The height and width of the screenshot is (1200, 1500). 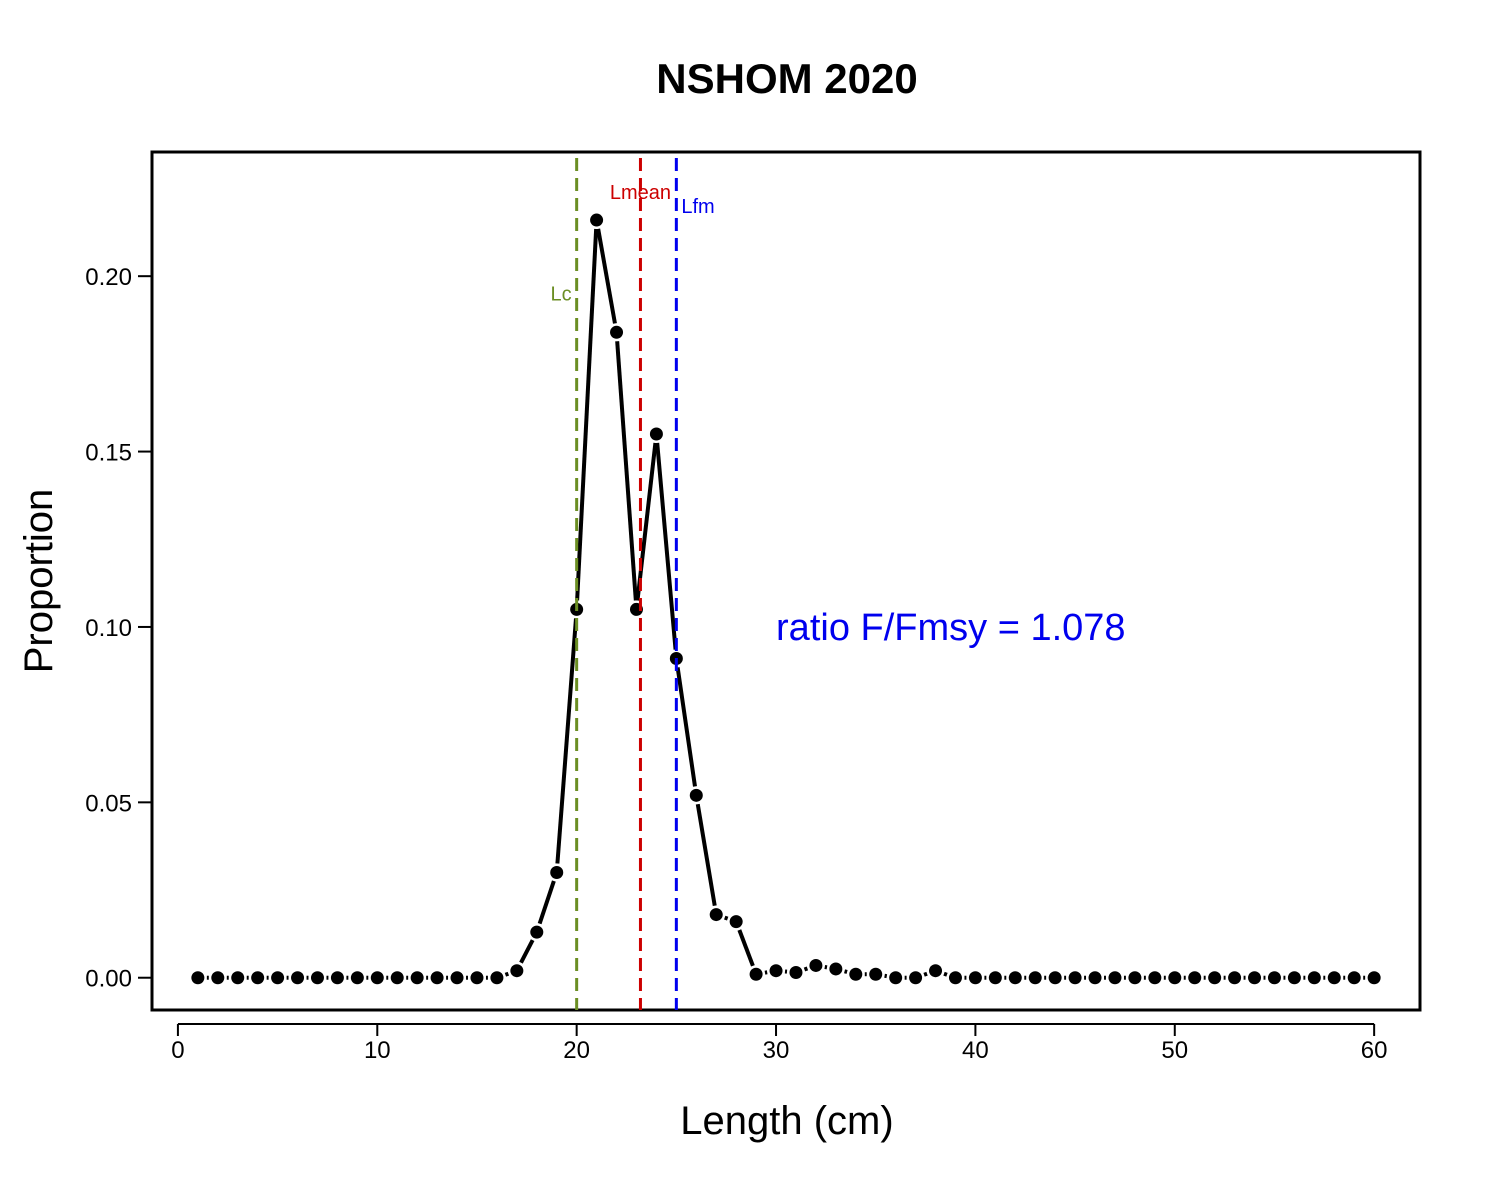 I want to click on x-tick-label: 30, so click(x=776, y=1050).